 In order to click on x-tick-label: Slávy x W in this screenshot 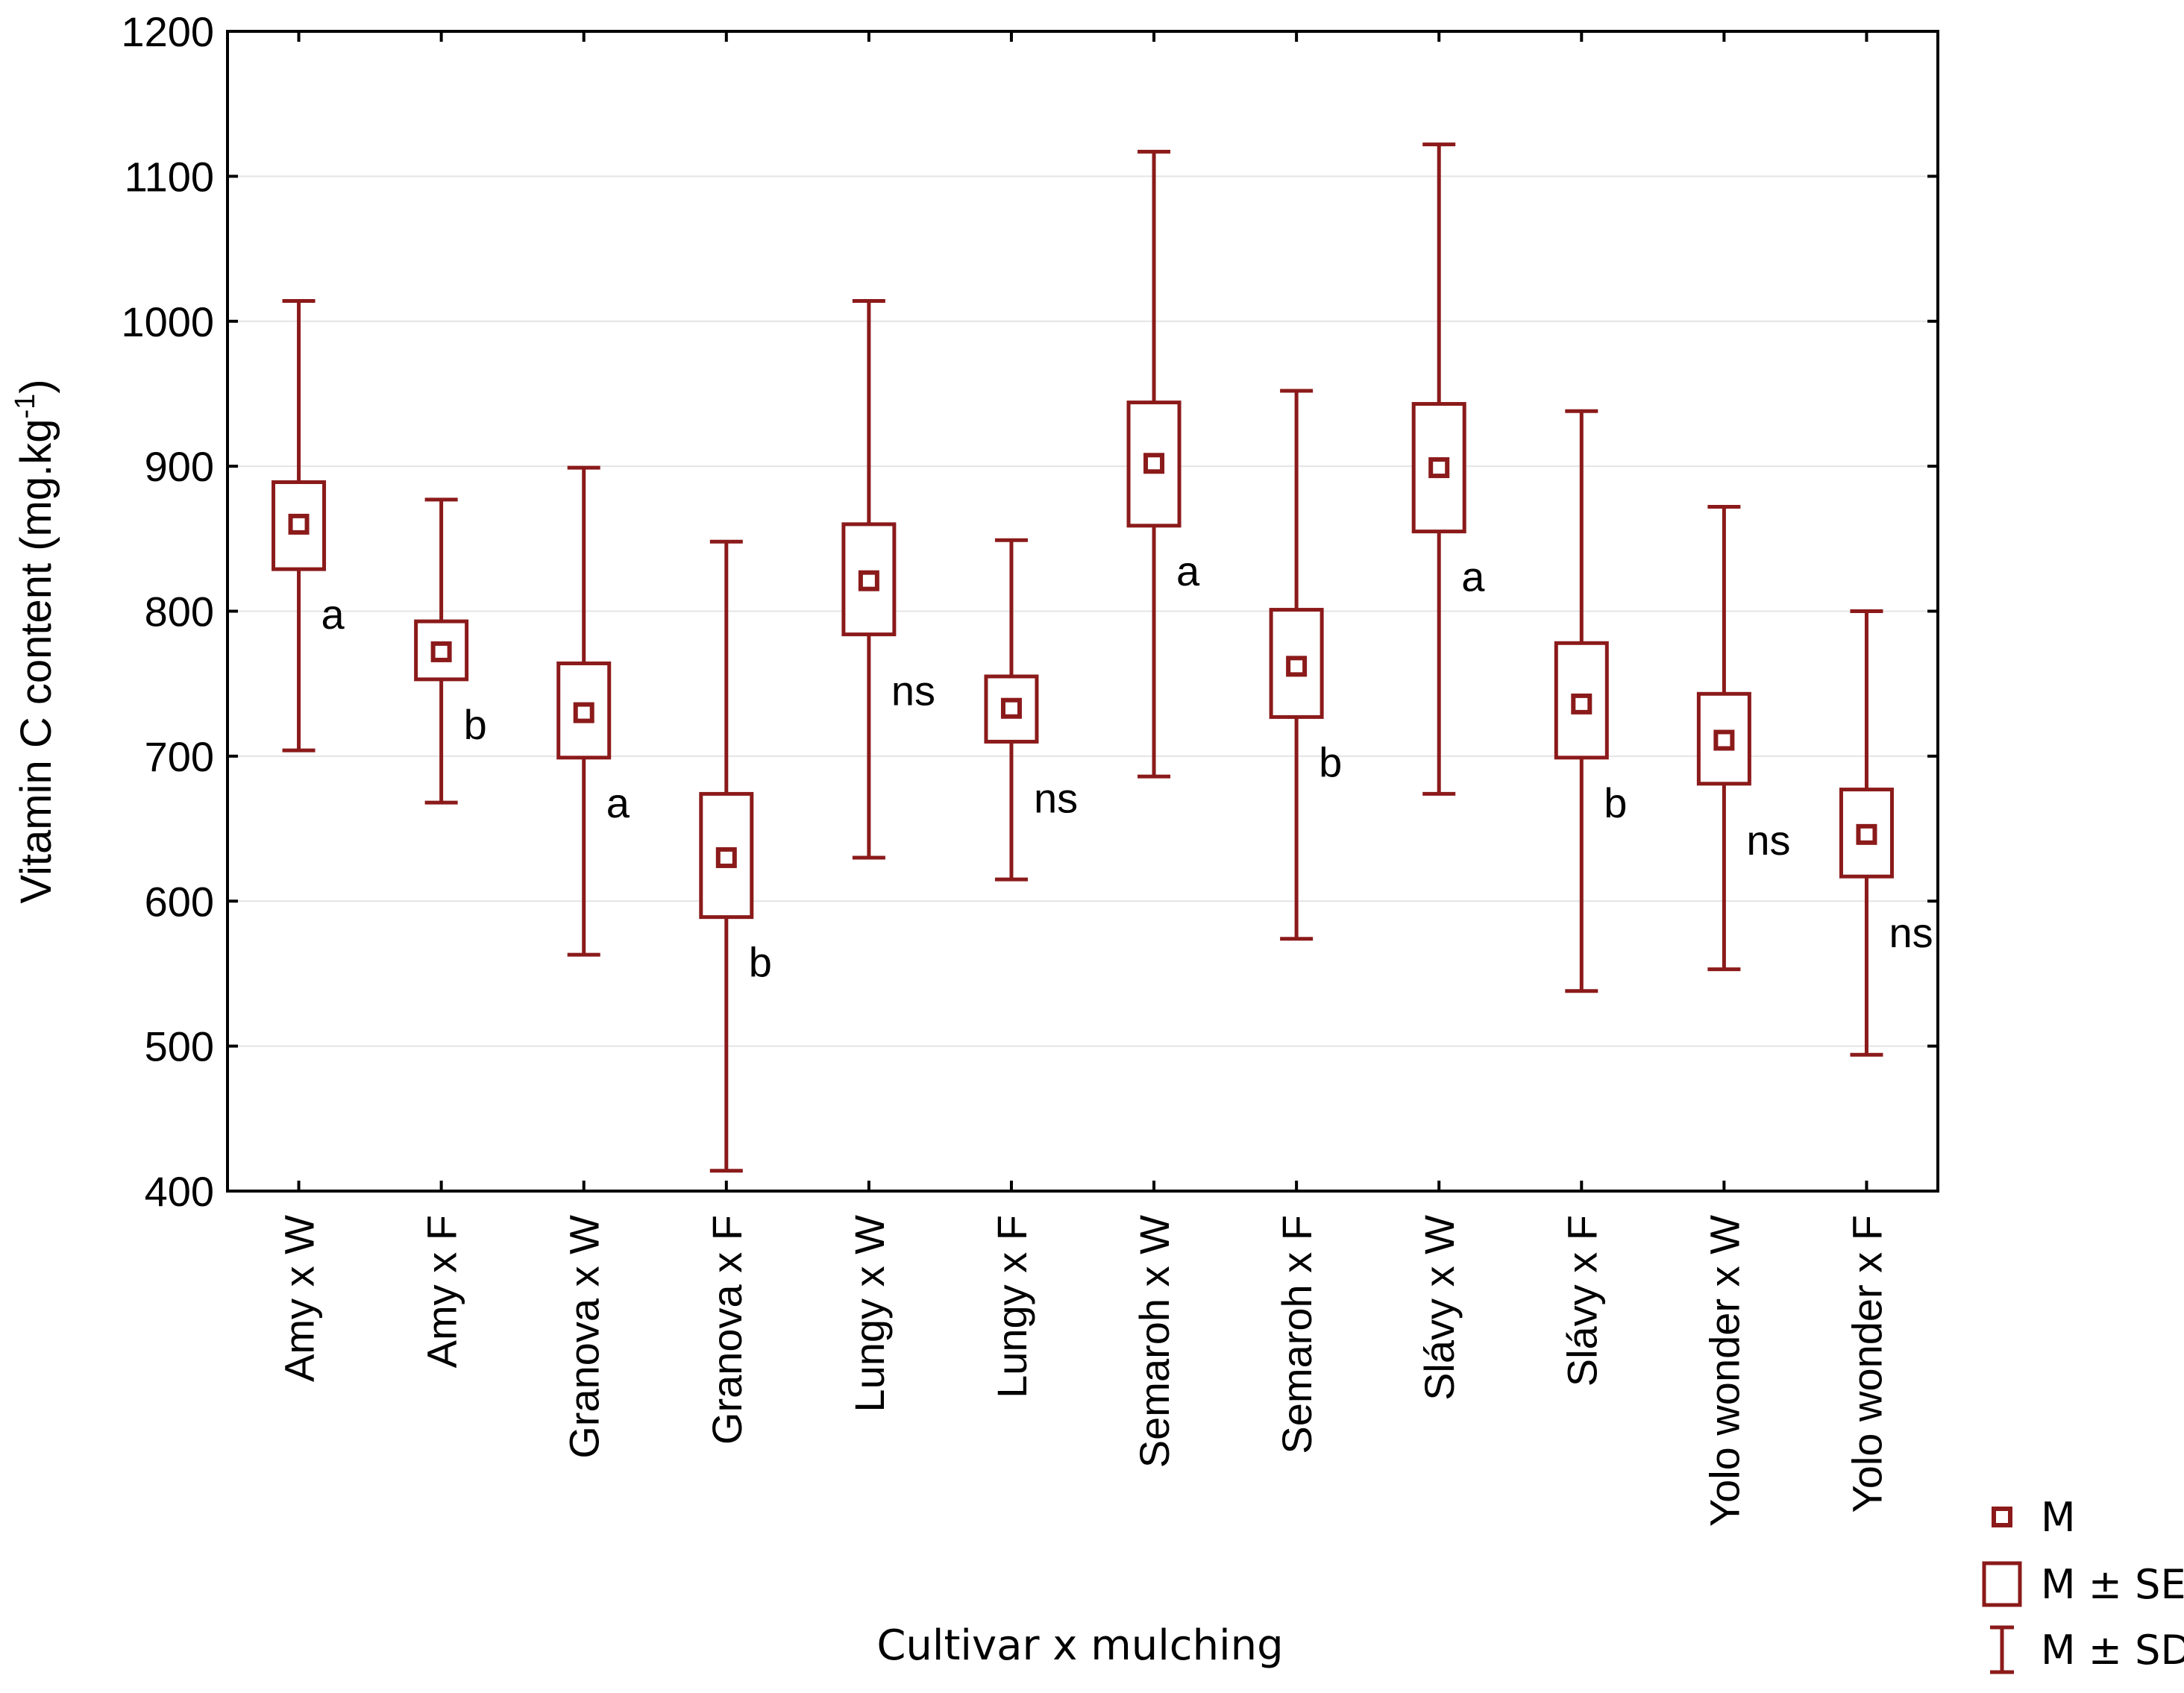, I will do `click(1439, 1308)`.